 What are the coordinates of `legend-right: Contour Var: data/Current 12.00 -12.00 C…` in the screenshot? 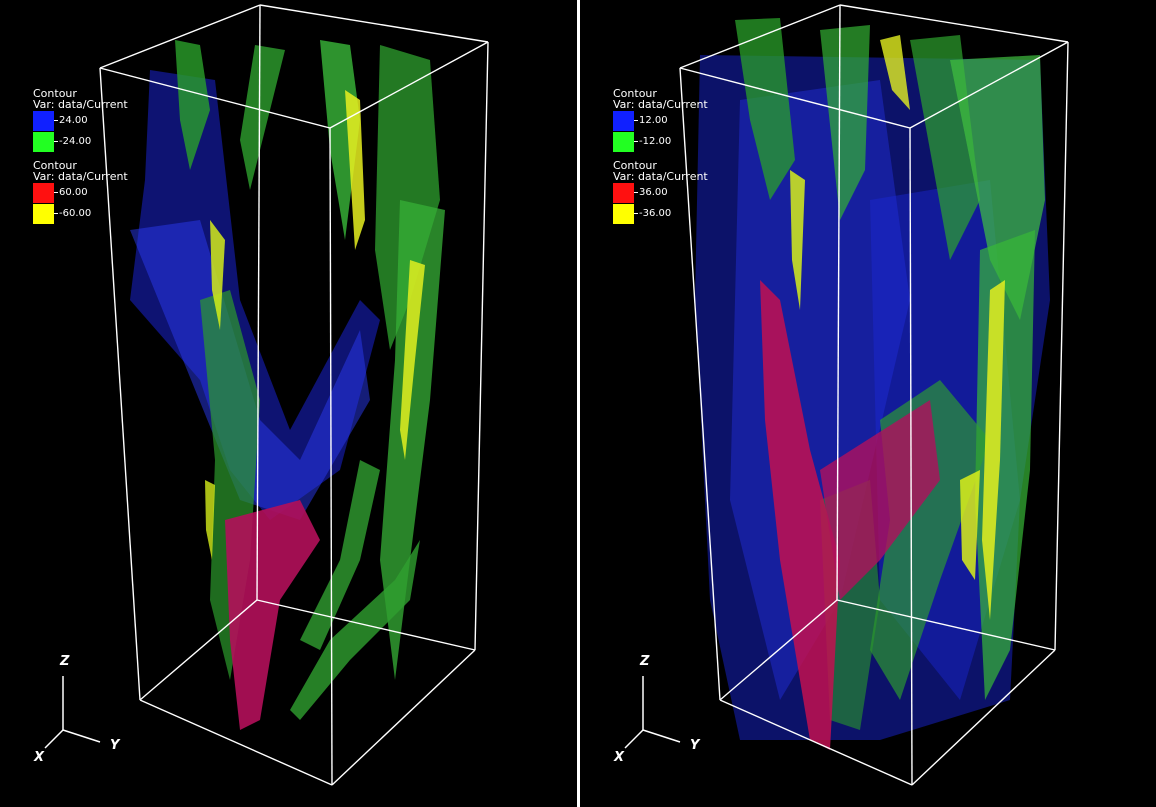 It's located at (660, 160).